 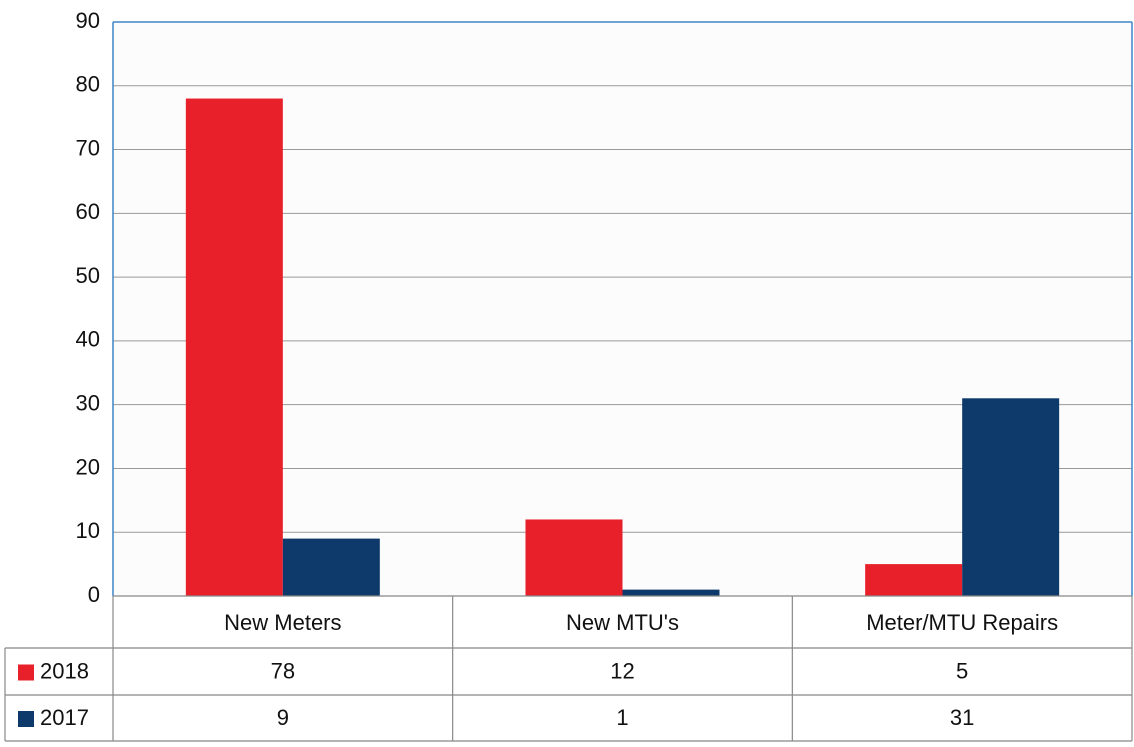 What do you see at coordinates (88, 211) in the screenshot?
I see `y-tick-label: 60` at bounding box center [88, 211].